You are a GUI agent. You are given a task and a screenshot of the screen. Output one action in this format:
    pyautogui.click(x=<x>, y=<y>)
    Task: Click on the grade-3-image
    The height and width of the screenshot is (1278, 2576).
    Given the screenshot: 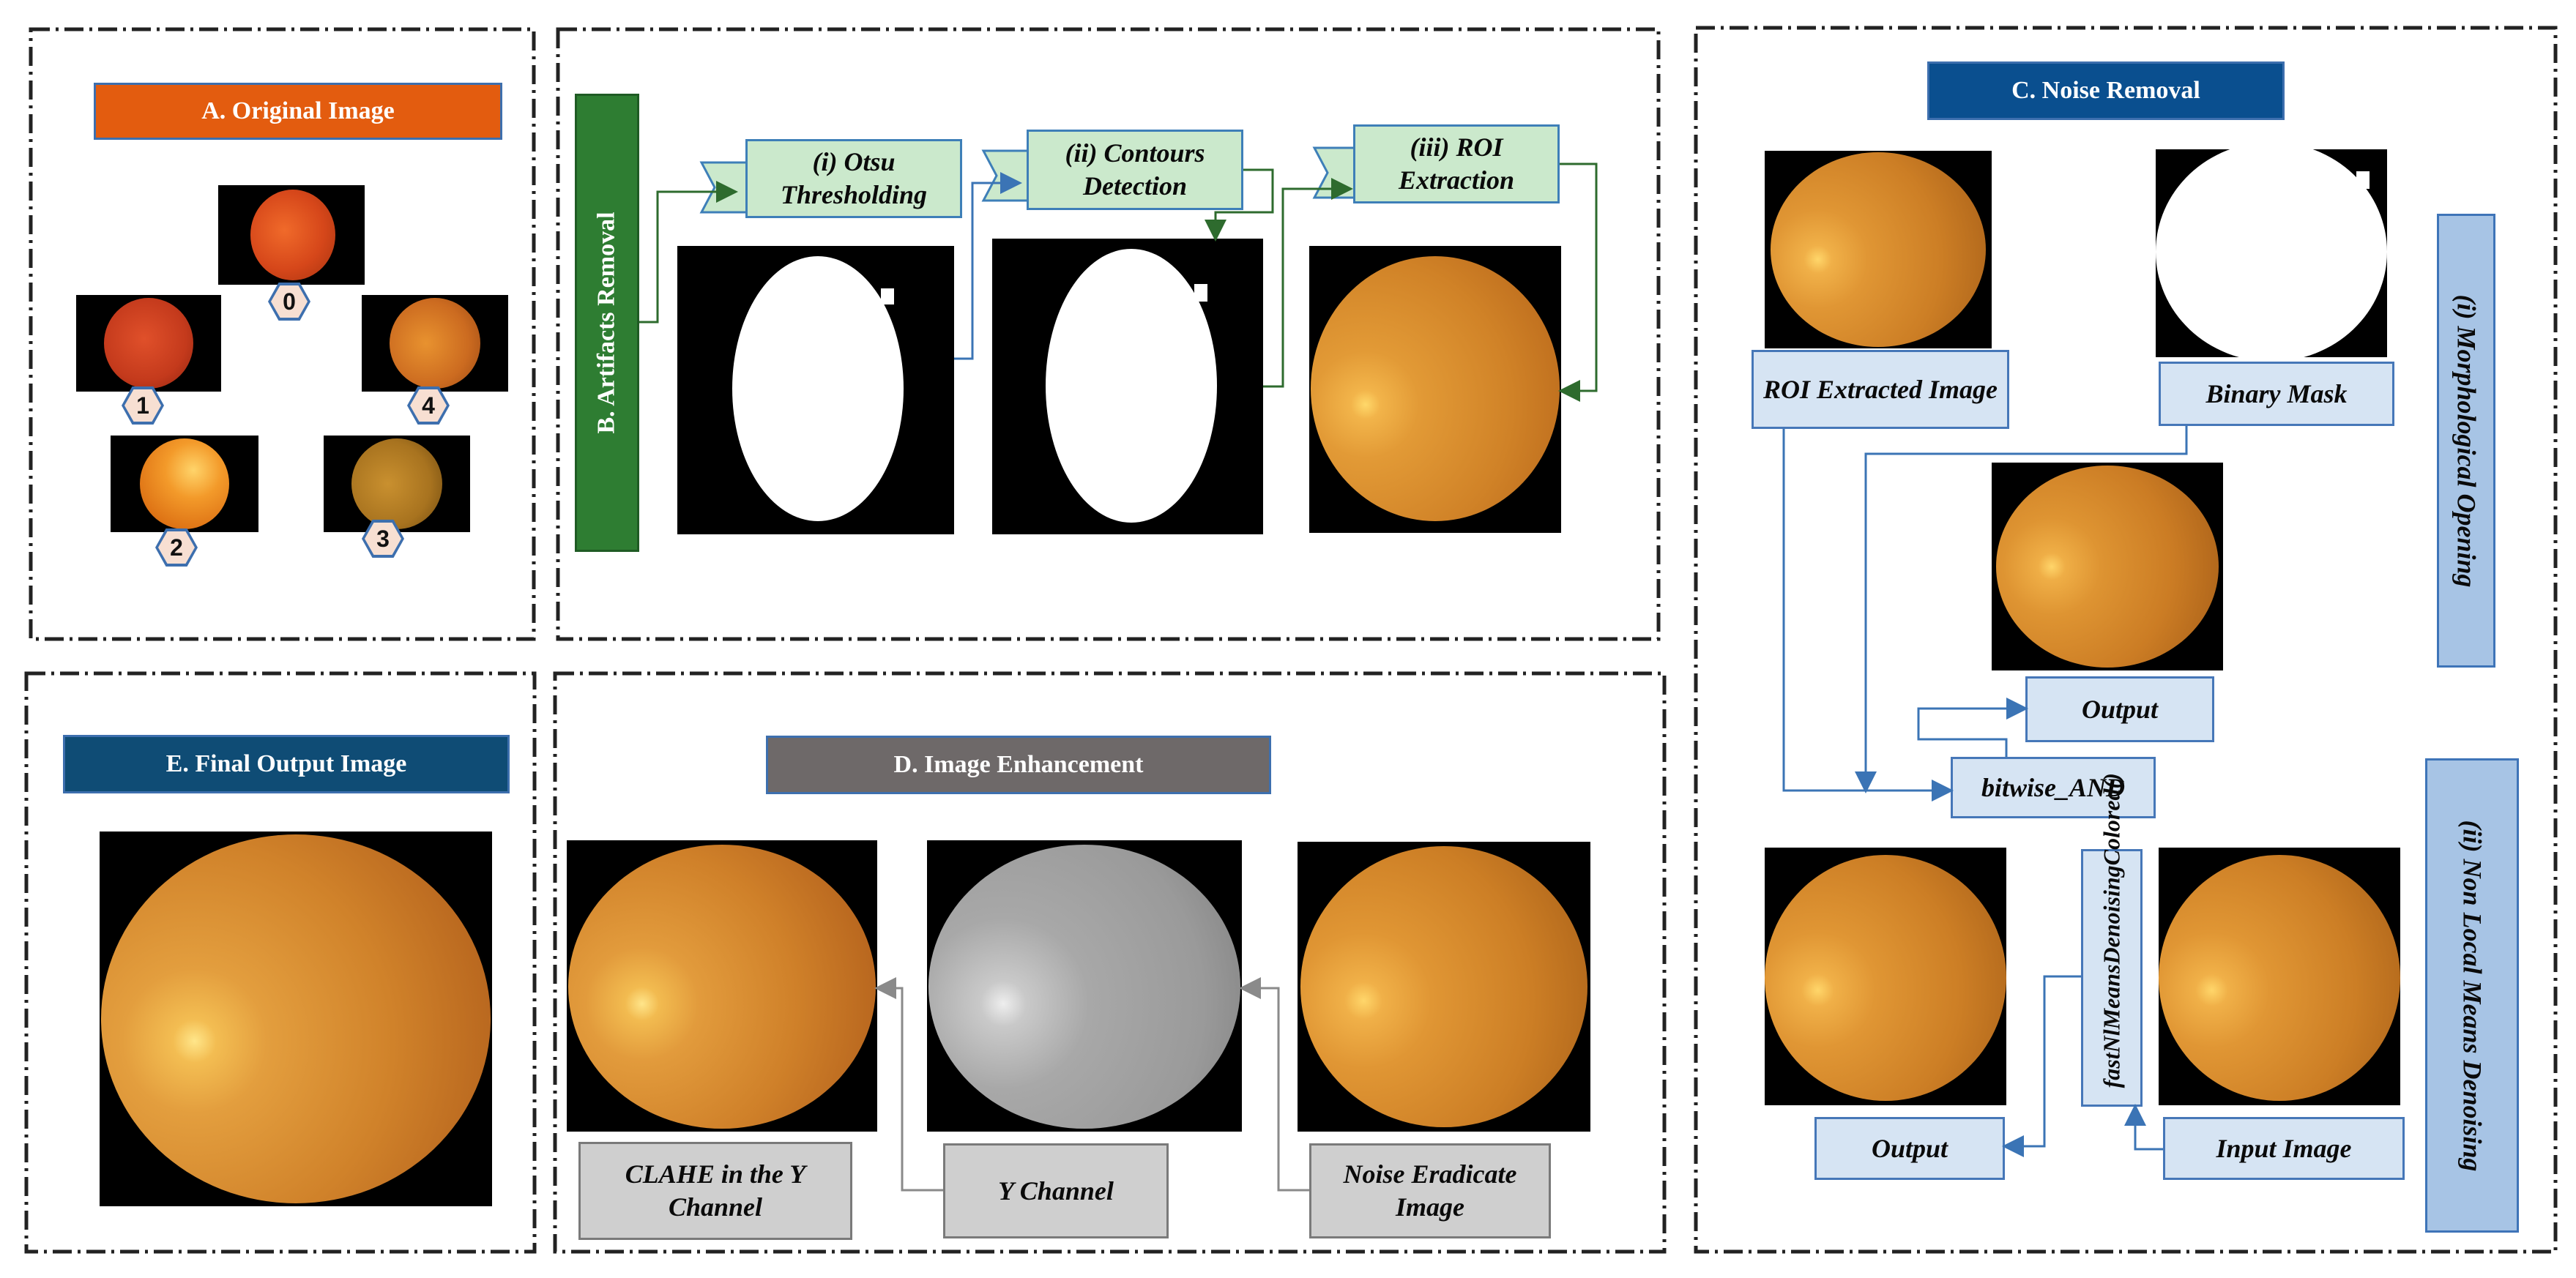 What is the action you would take?
    pyautogui.click(x=397, y=484)
    